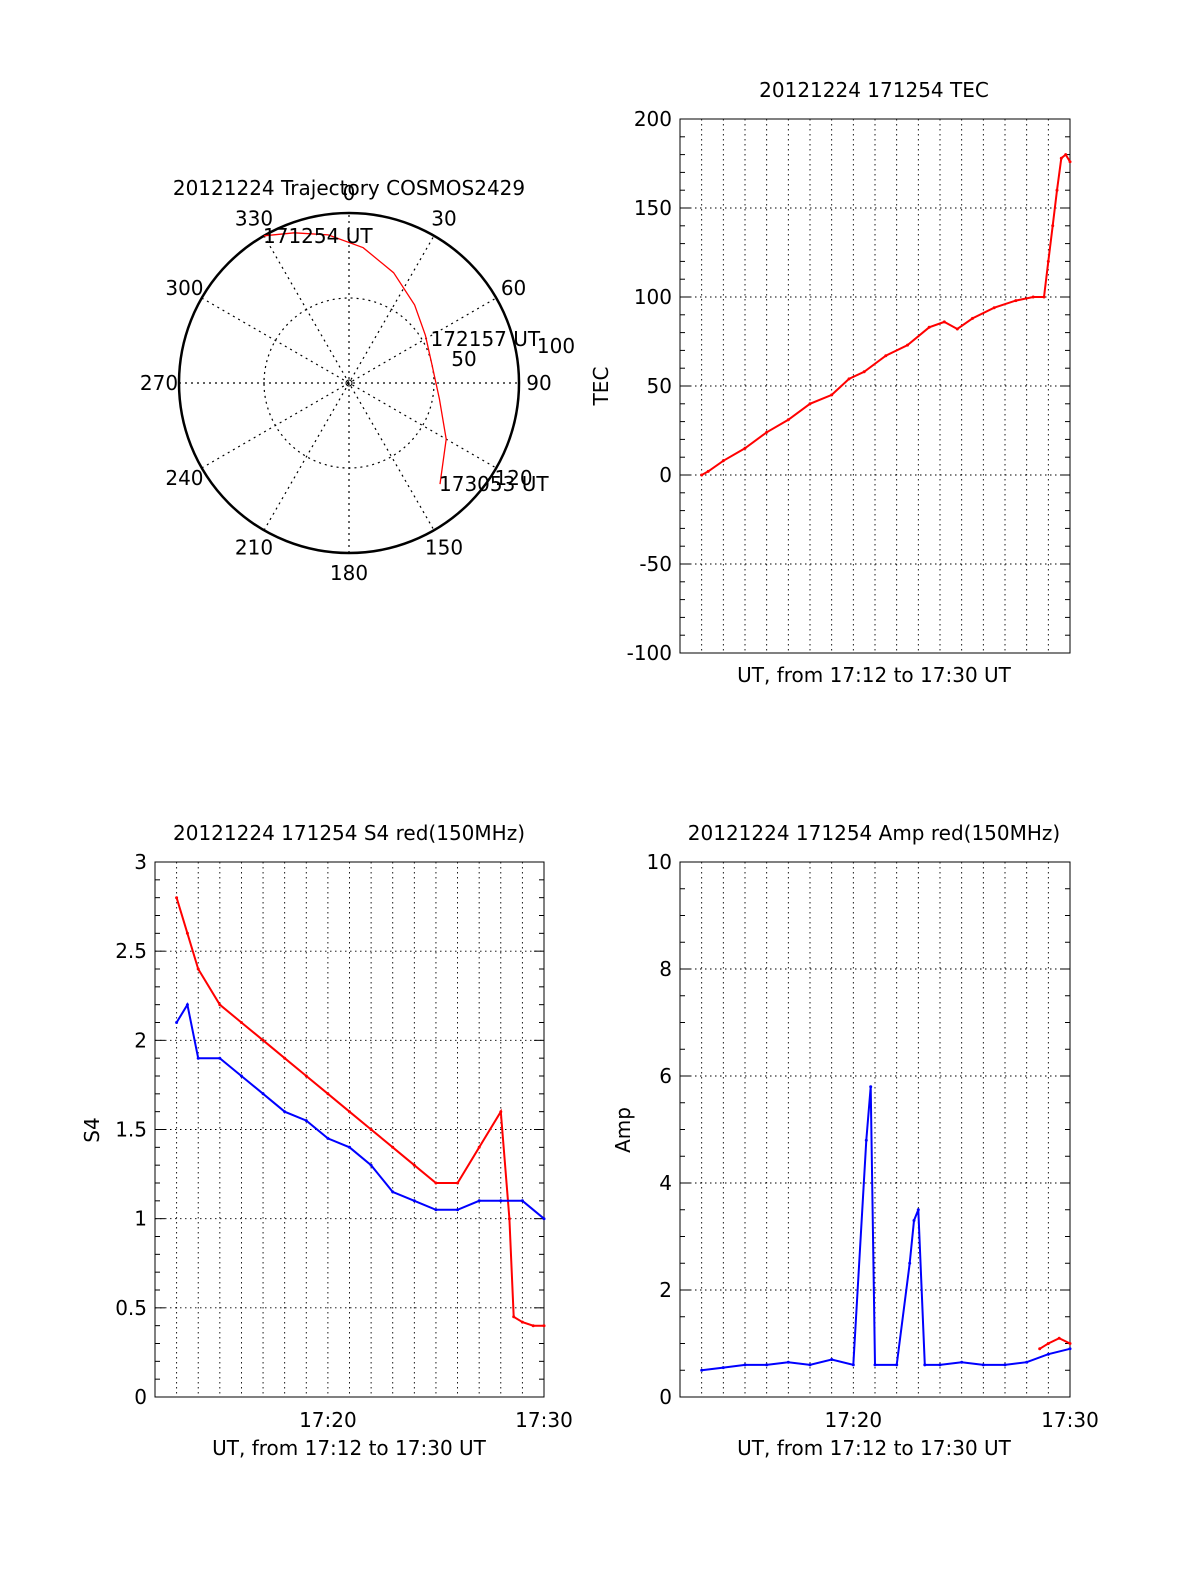 This screenshot has height=1575, width=1200. Describe the element at coordinates (159, 383) in the screenshot. I see `polar-angle-label: 270` at that location.